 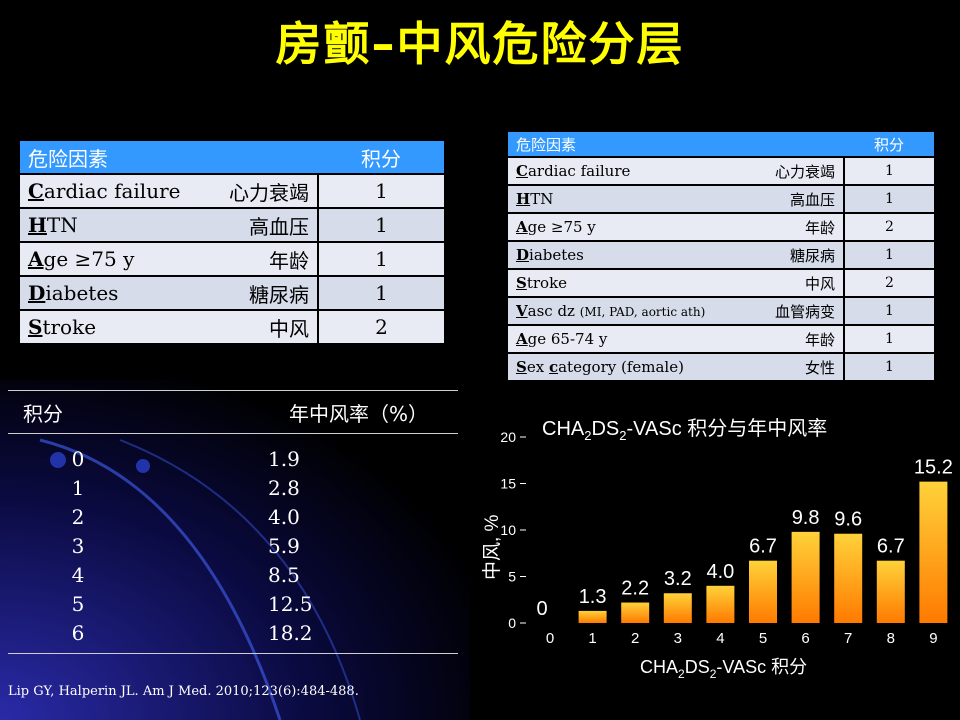 What do you see at coordinates (676, 144) in the screenshot?
I see `t2-header-factor: 危险因素` at bounding box center [676, 144].